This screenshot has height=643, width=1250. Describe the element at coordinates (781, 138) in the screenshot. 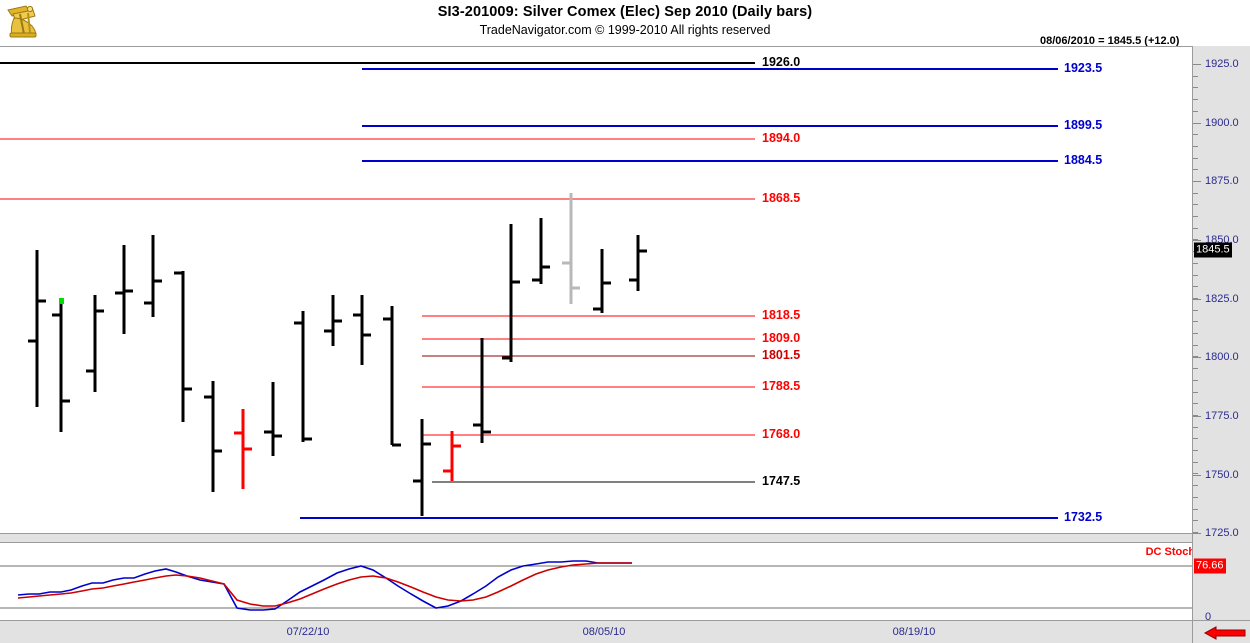

I see `price-level-label: 1894.0` at that location.